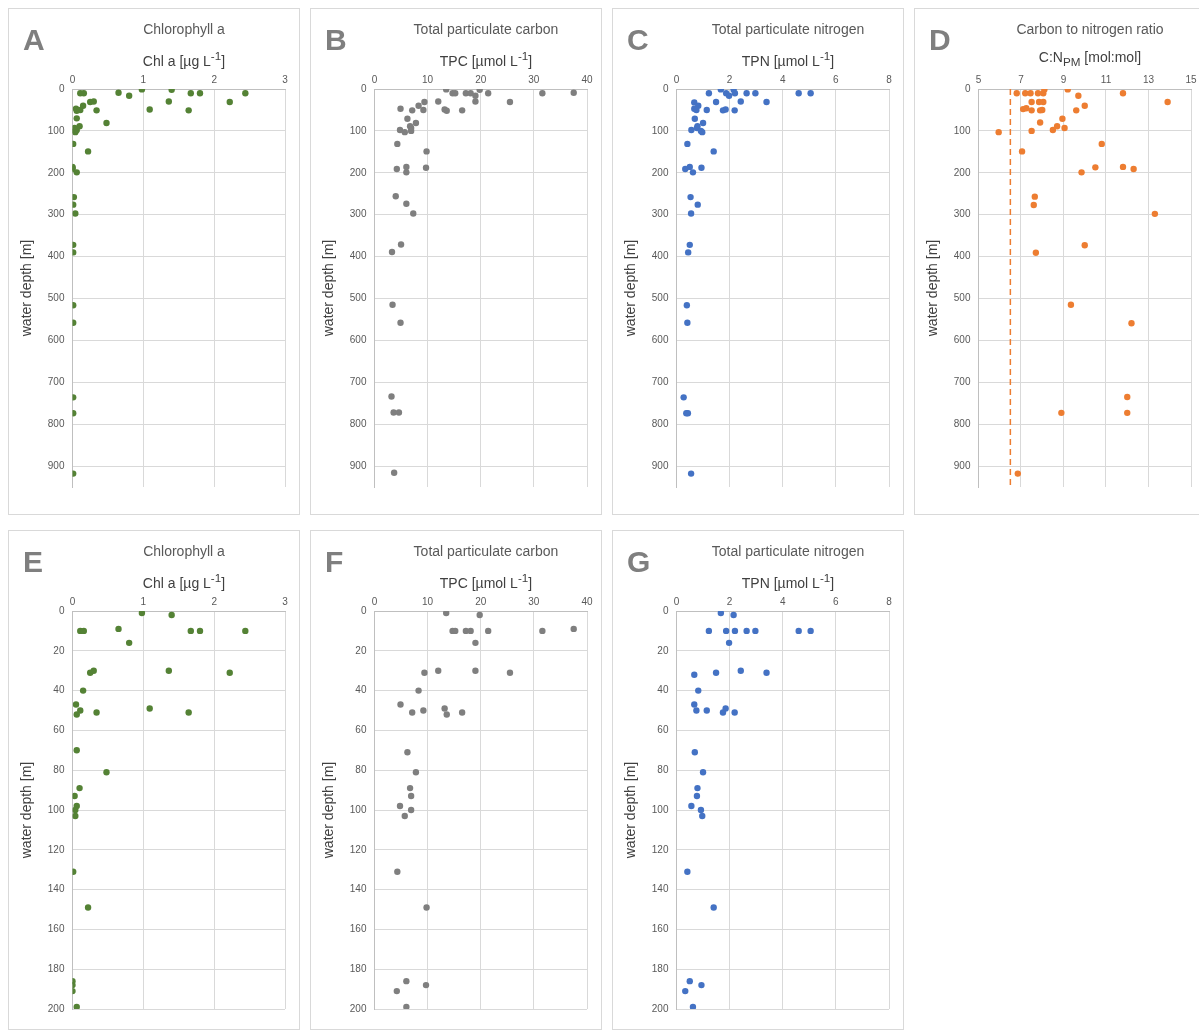 This screenshot has width=1199, height=1034. I want to click on text: B, so click(336, 40).